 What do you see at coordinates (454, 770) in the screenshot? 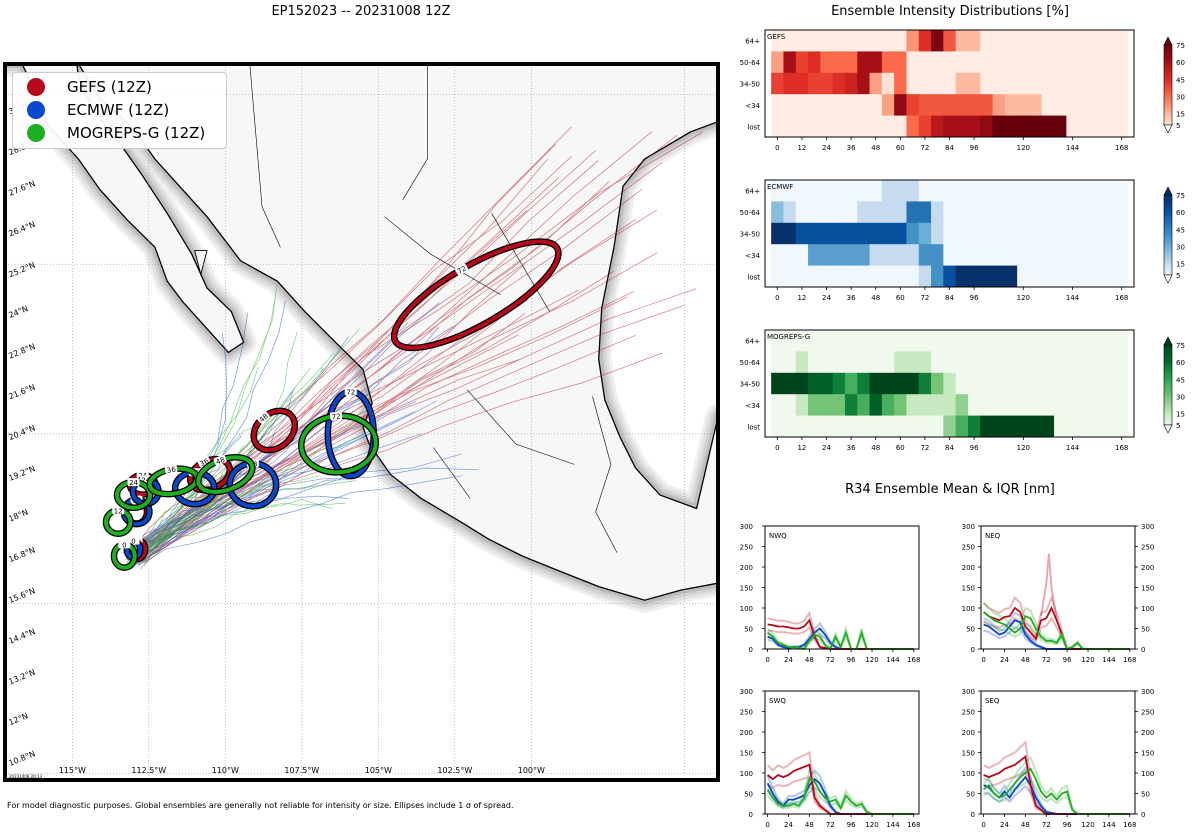
I see `lon-tick-label: 102.5°W` at bounding box center [454, 770].